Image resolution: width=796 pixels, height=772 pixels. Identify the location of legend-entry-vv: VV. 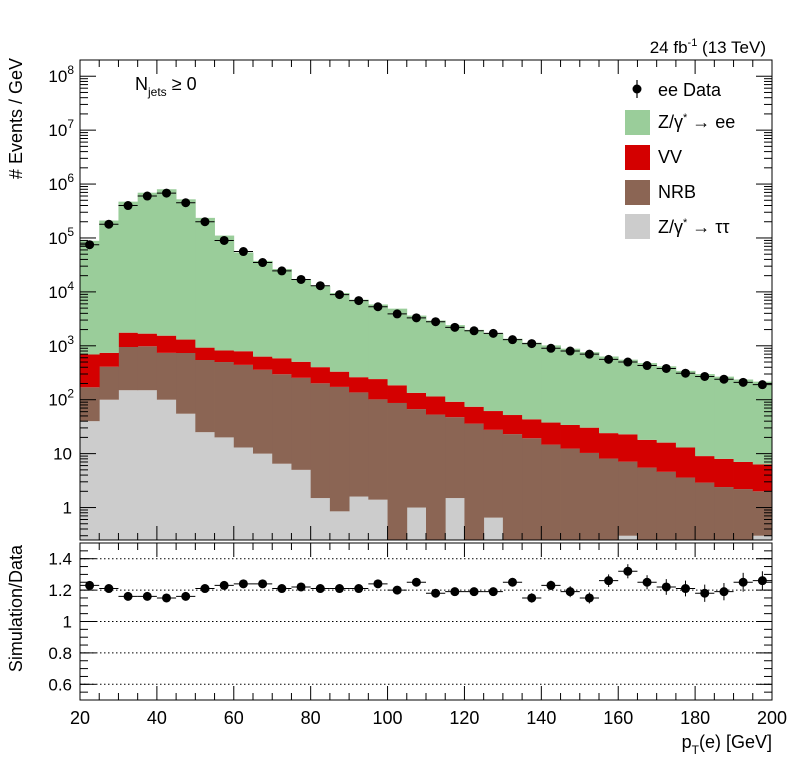
(653, 157).